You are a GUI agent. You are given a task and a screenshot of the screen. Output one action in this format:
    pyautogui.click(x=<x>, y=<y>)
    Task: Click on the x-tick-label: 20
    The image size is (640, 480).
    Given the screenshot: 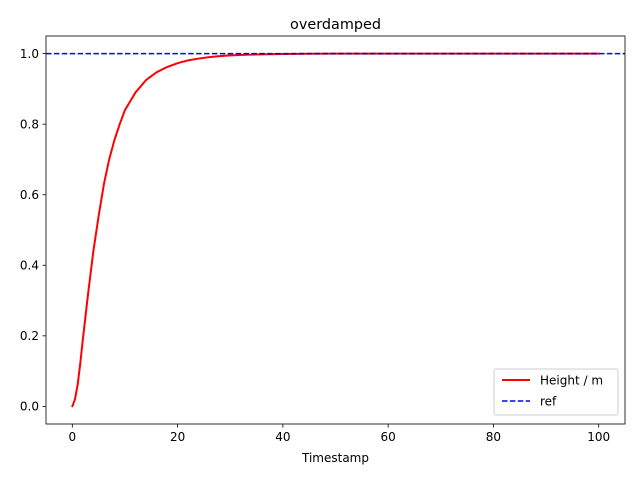 What is the action you would take?
    pyautogui.click(x=177, y=437)
    